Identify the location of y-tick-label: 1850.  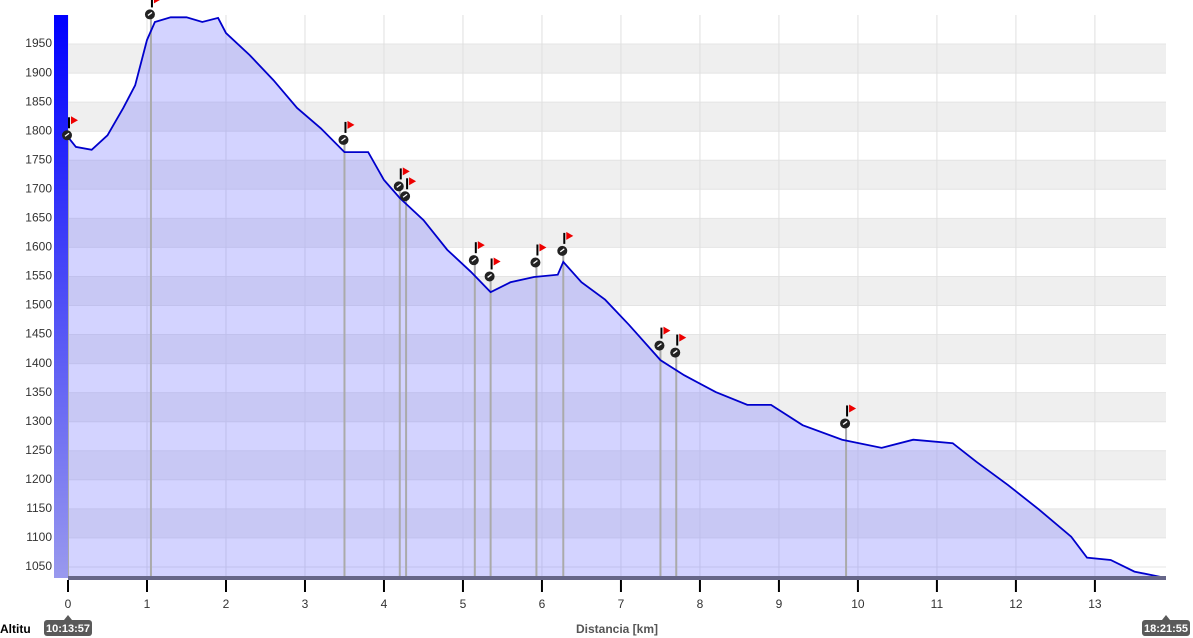
(38, 101).